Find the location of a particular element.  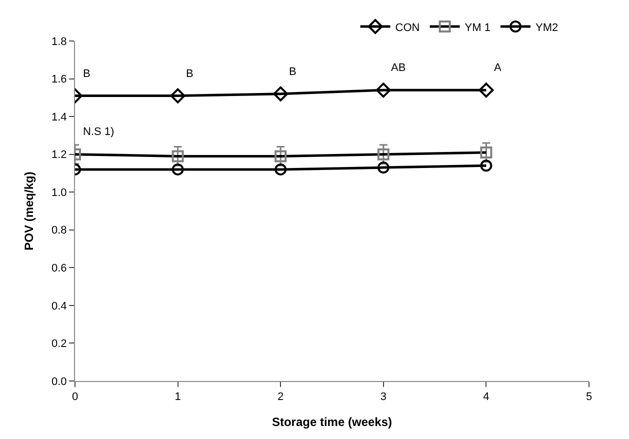

x-tick-label: 1 is located at coordinates (177, 397).